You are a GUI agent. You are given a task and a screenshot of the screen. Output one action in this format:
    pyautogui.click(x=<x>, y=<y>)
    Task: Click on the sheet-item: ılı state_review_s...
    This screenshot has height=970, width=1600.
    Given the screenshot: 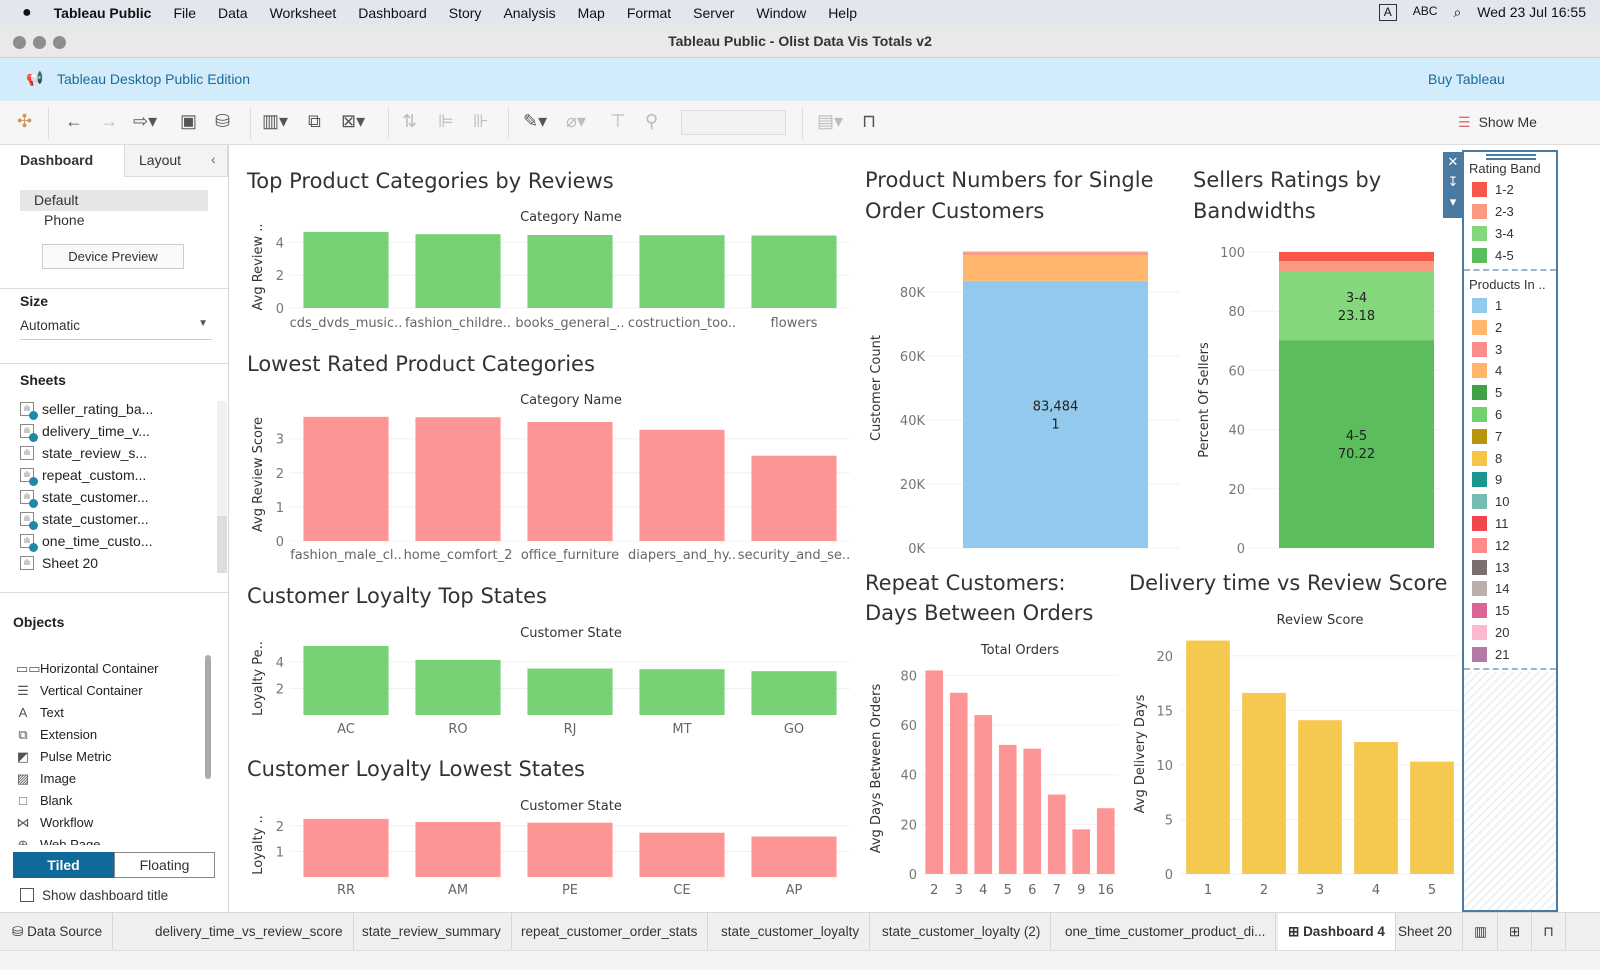 What is the action you would take?
    pyautogui.click(x=83, y=453)
    